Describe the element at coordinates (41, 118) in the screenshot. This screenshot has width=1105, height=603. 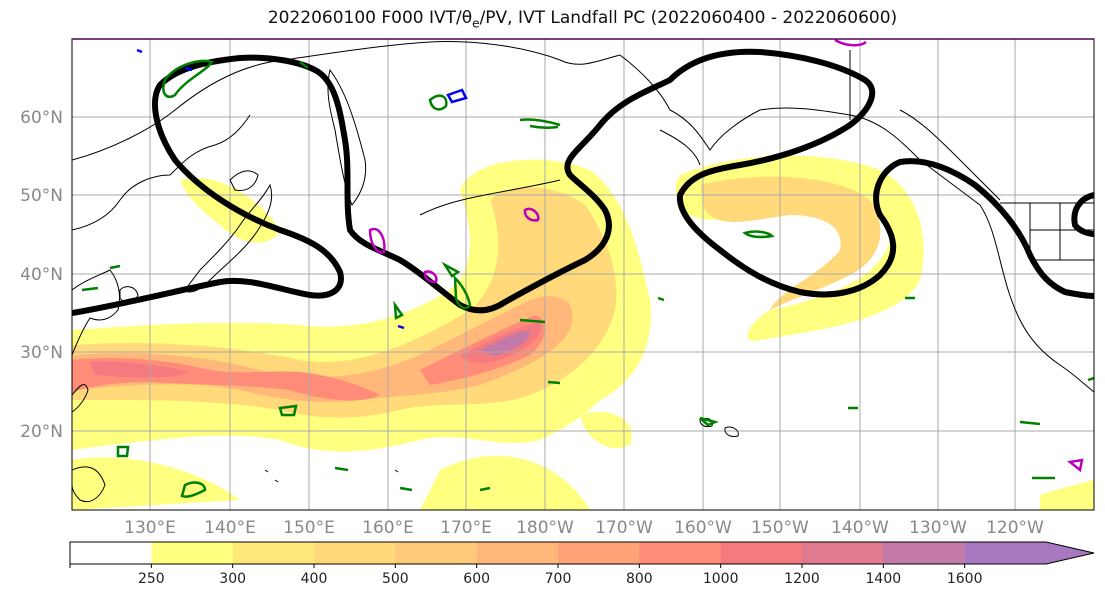
I see `lat-label: 60°N` at that location.